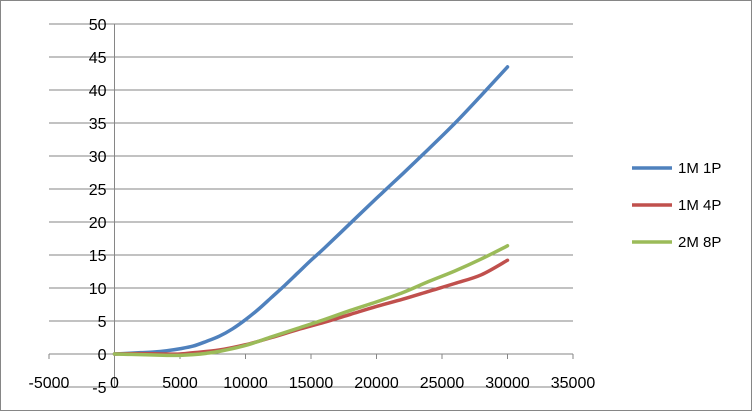 This screenshot has width=752, height=411. Describe the element at coordinates (114, 383) in the screenshot. I see `x-tick-label-1: 0` at that location.